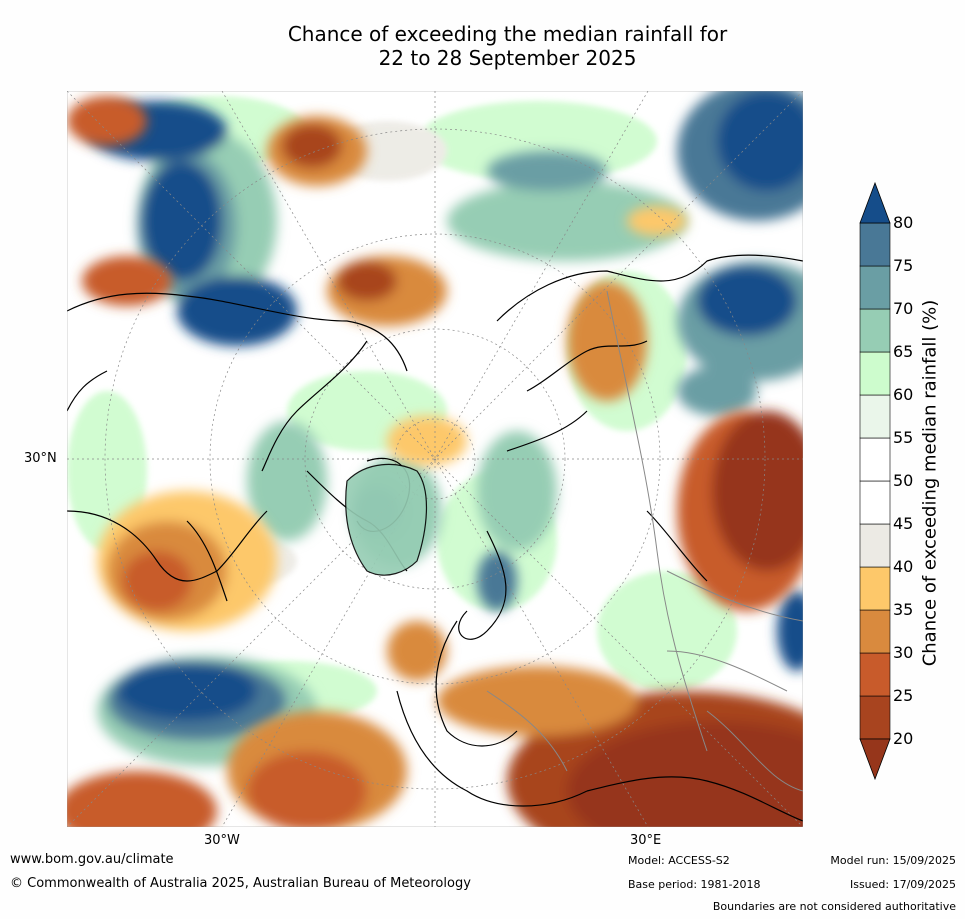 This screenshot has width=965, height=919. Describe the element at coordinates (930, 483) in the screenshot. I see `colorbar-label: Chance of exceeding median rainfall (%)` at that location.